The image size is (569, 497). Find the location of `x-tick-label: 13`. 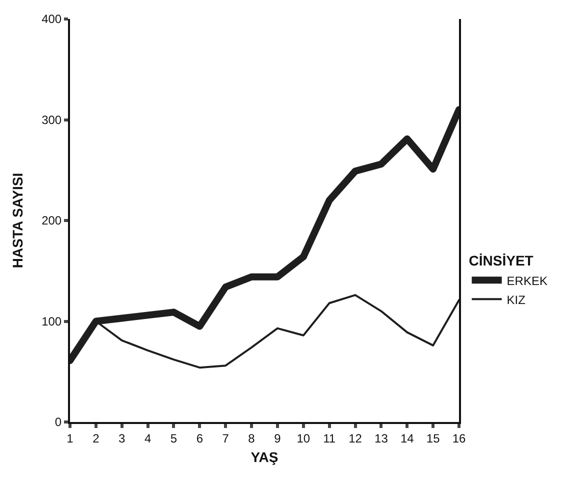

x-tick-label: 13 is located at coordinates (381, 438).